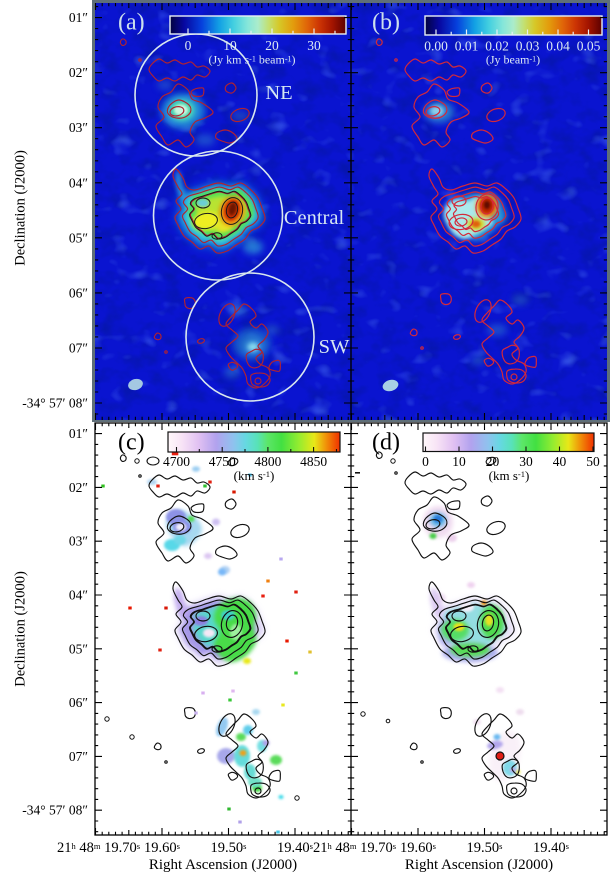 This screenshot has width=610, height=877. I want to click on svg-text: (c), so click(131, 443).